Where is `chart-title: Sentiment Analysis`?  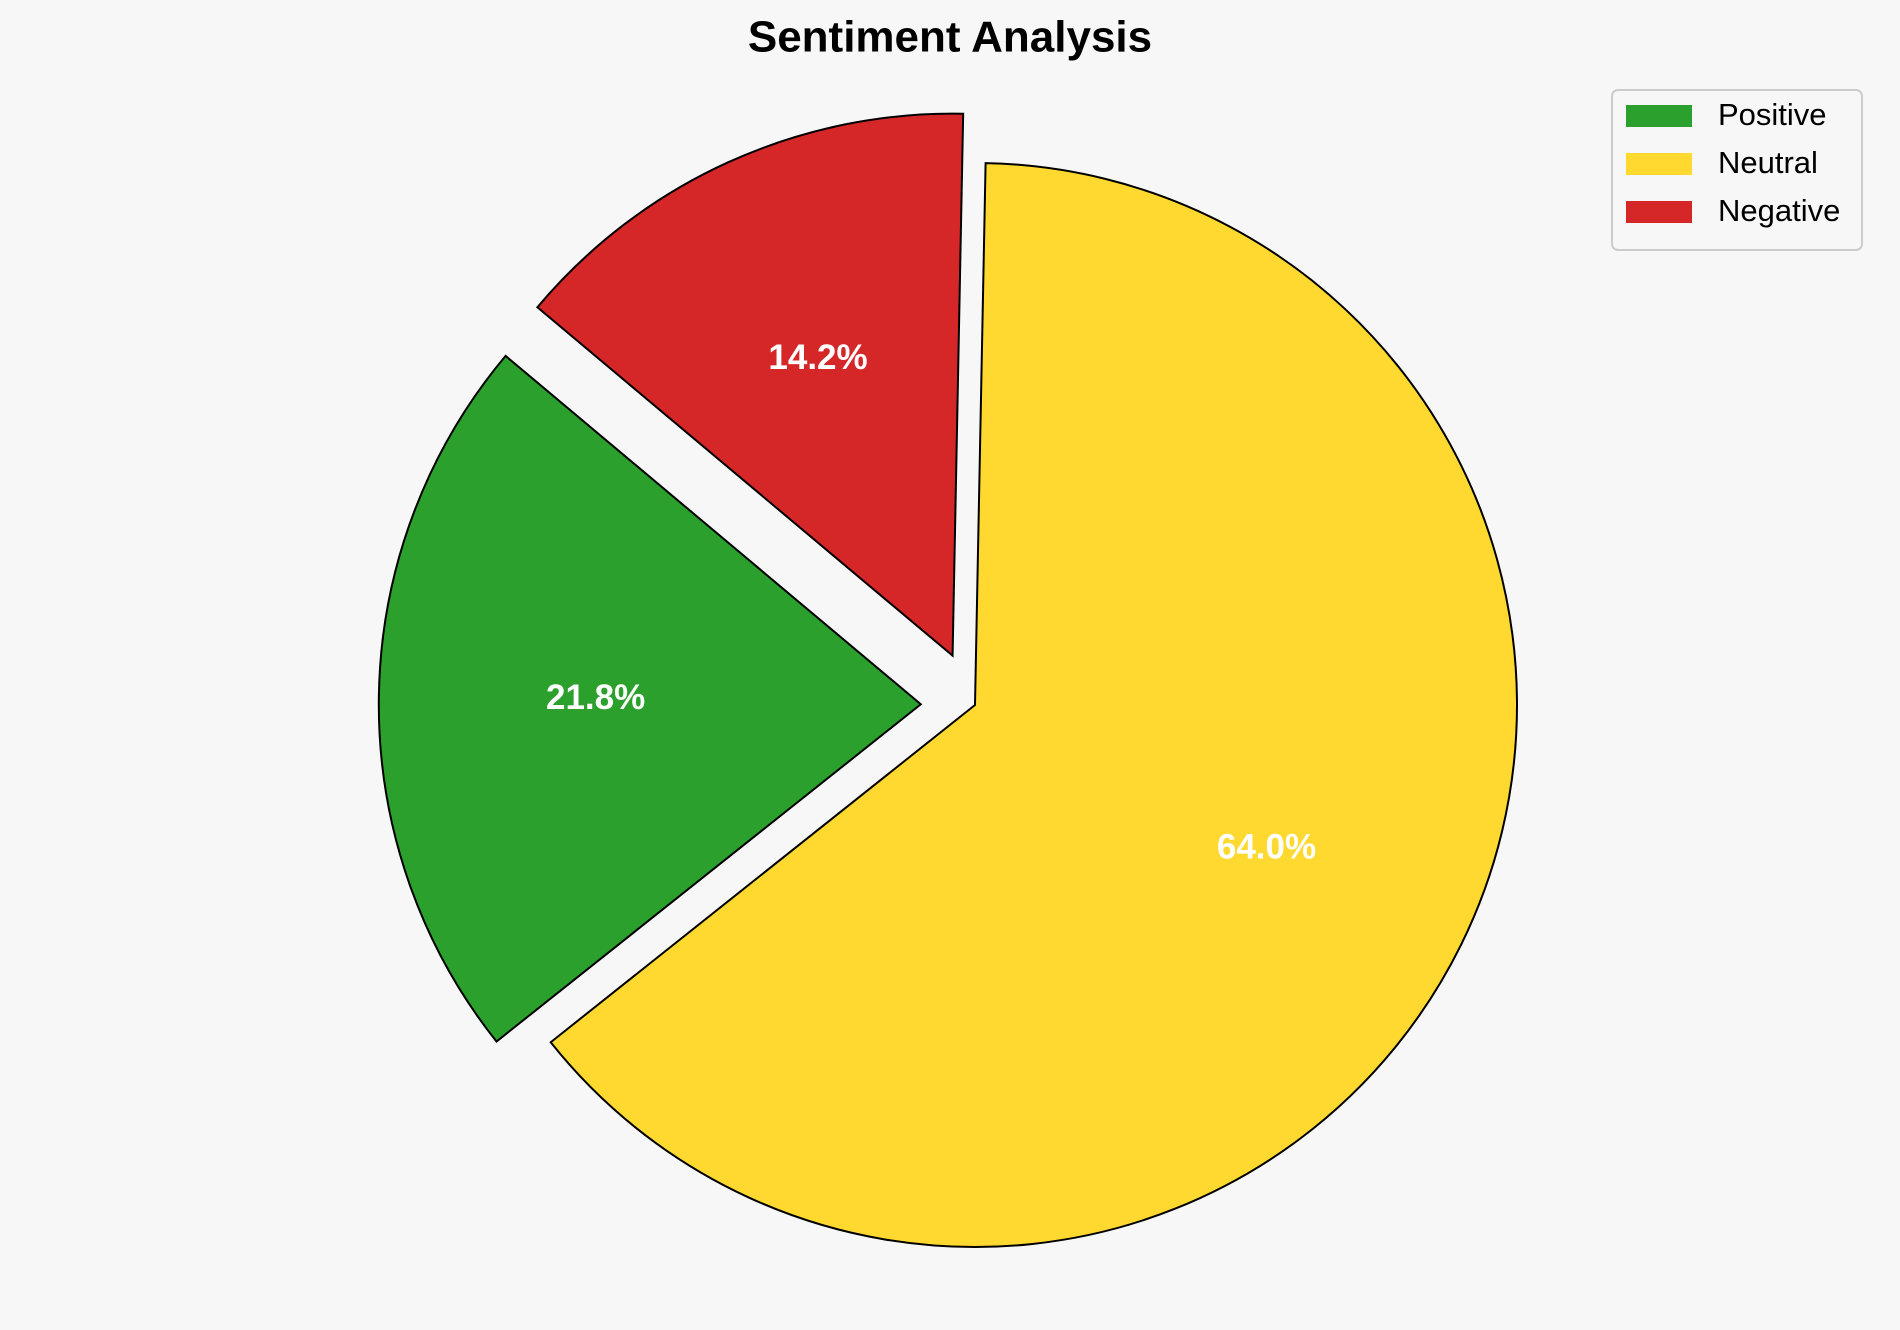
chart-title: Sentiment Analysis is located at coordinates (950, 37).